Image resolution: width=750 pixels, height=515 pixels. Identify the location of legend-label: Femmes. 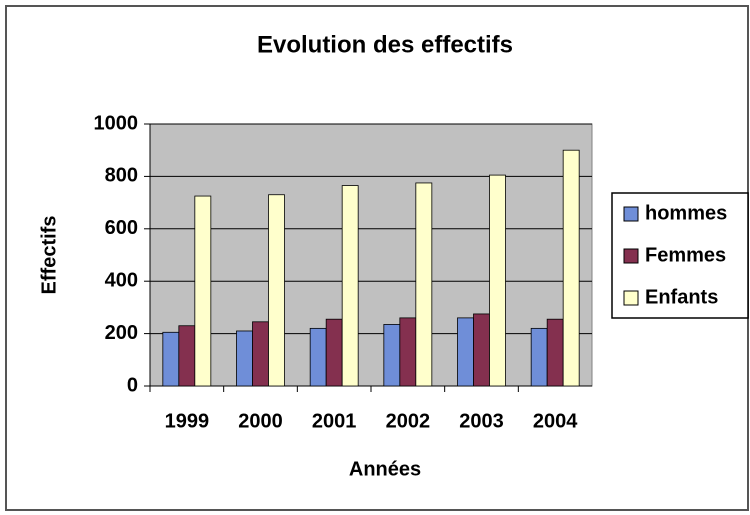
(685, 255).